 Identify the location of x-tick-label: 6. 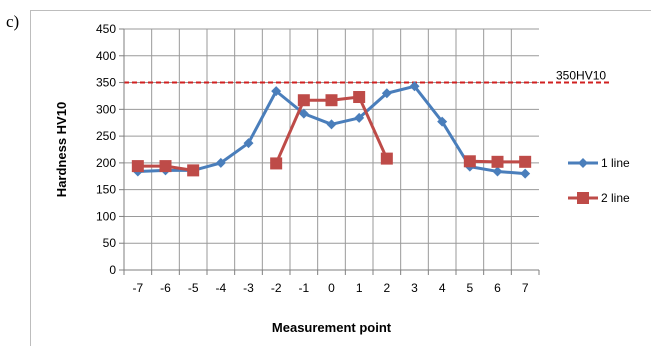
(497, 288).